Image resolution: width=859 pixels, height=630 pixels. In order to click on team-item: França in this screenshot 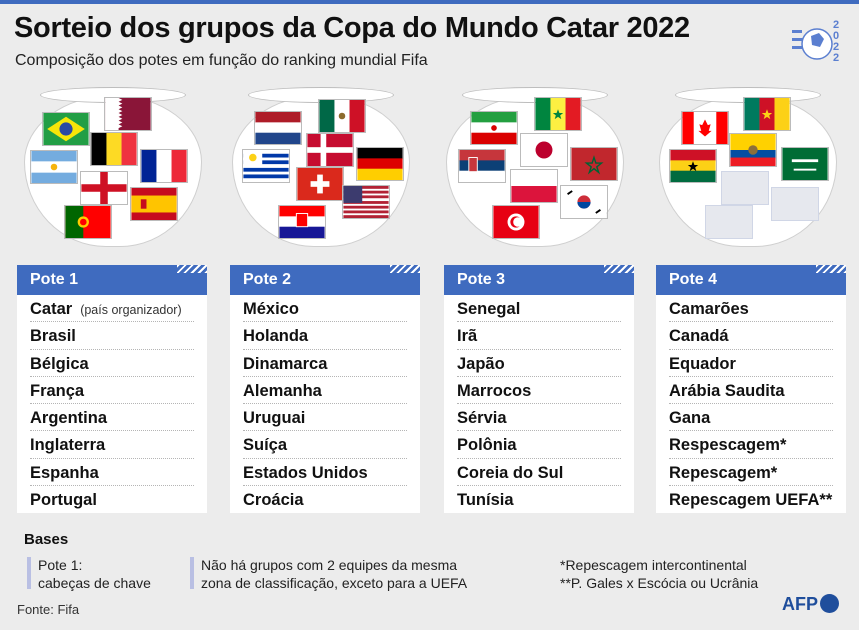, I will do `click(112, 391)`.